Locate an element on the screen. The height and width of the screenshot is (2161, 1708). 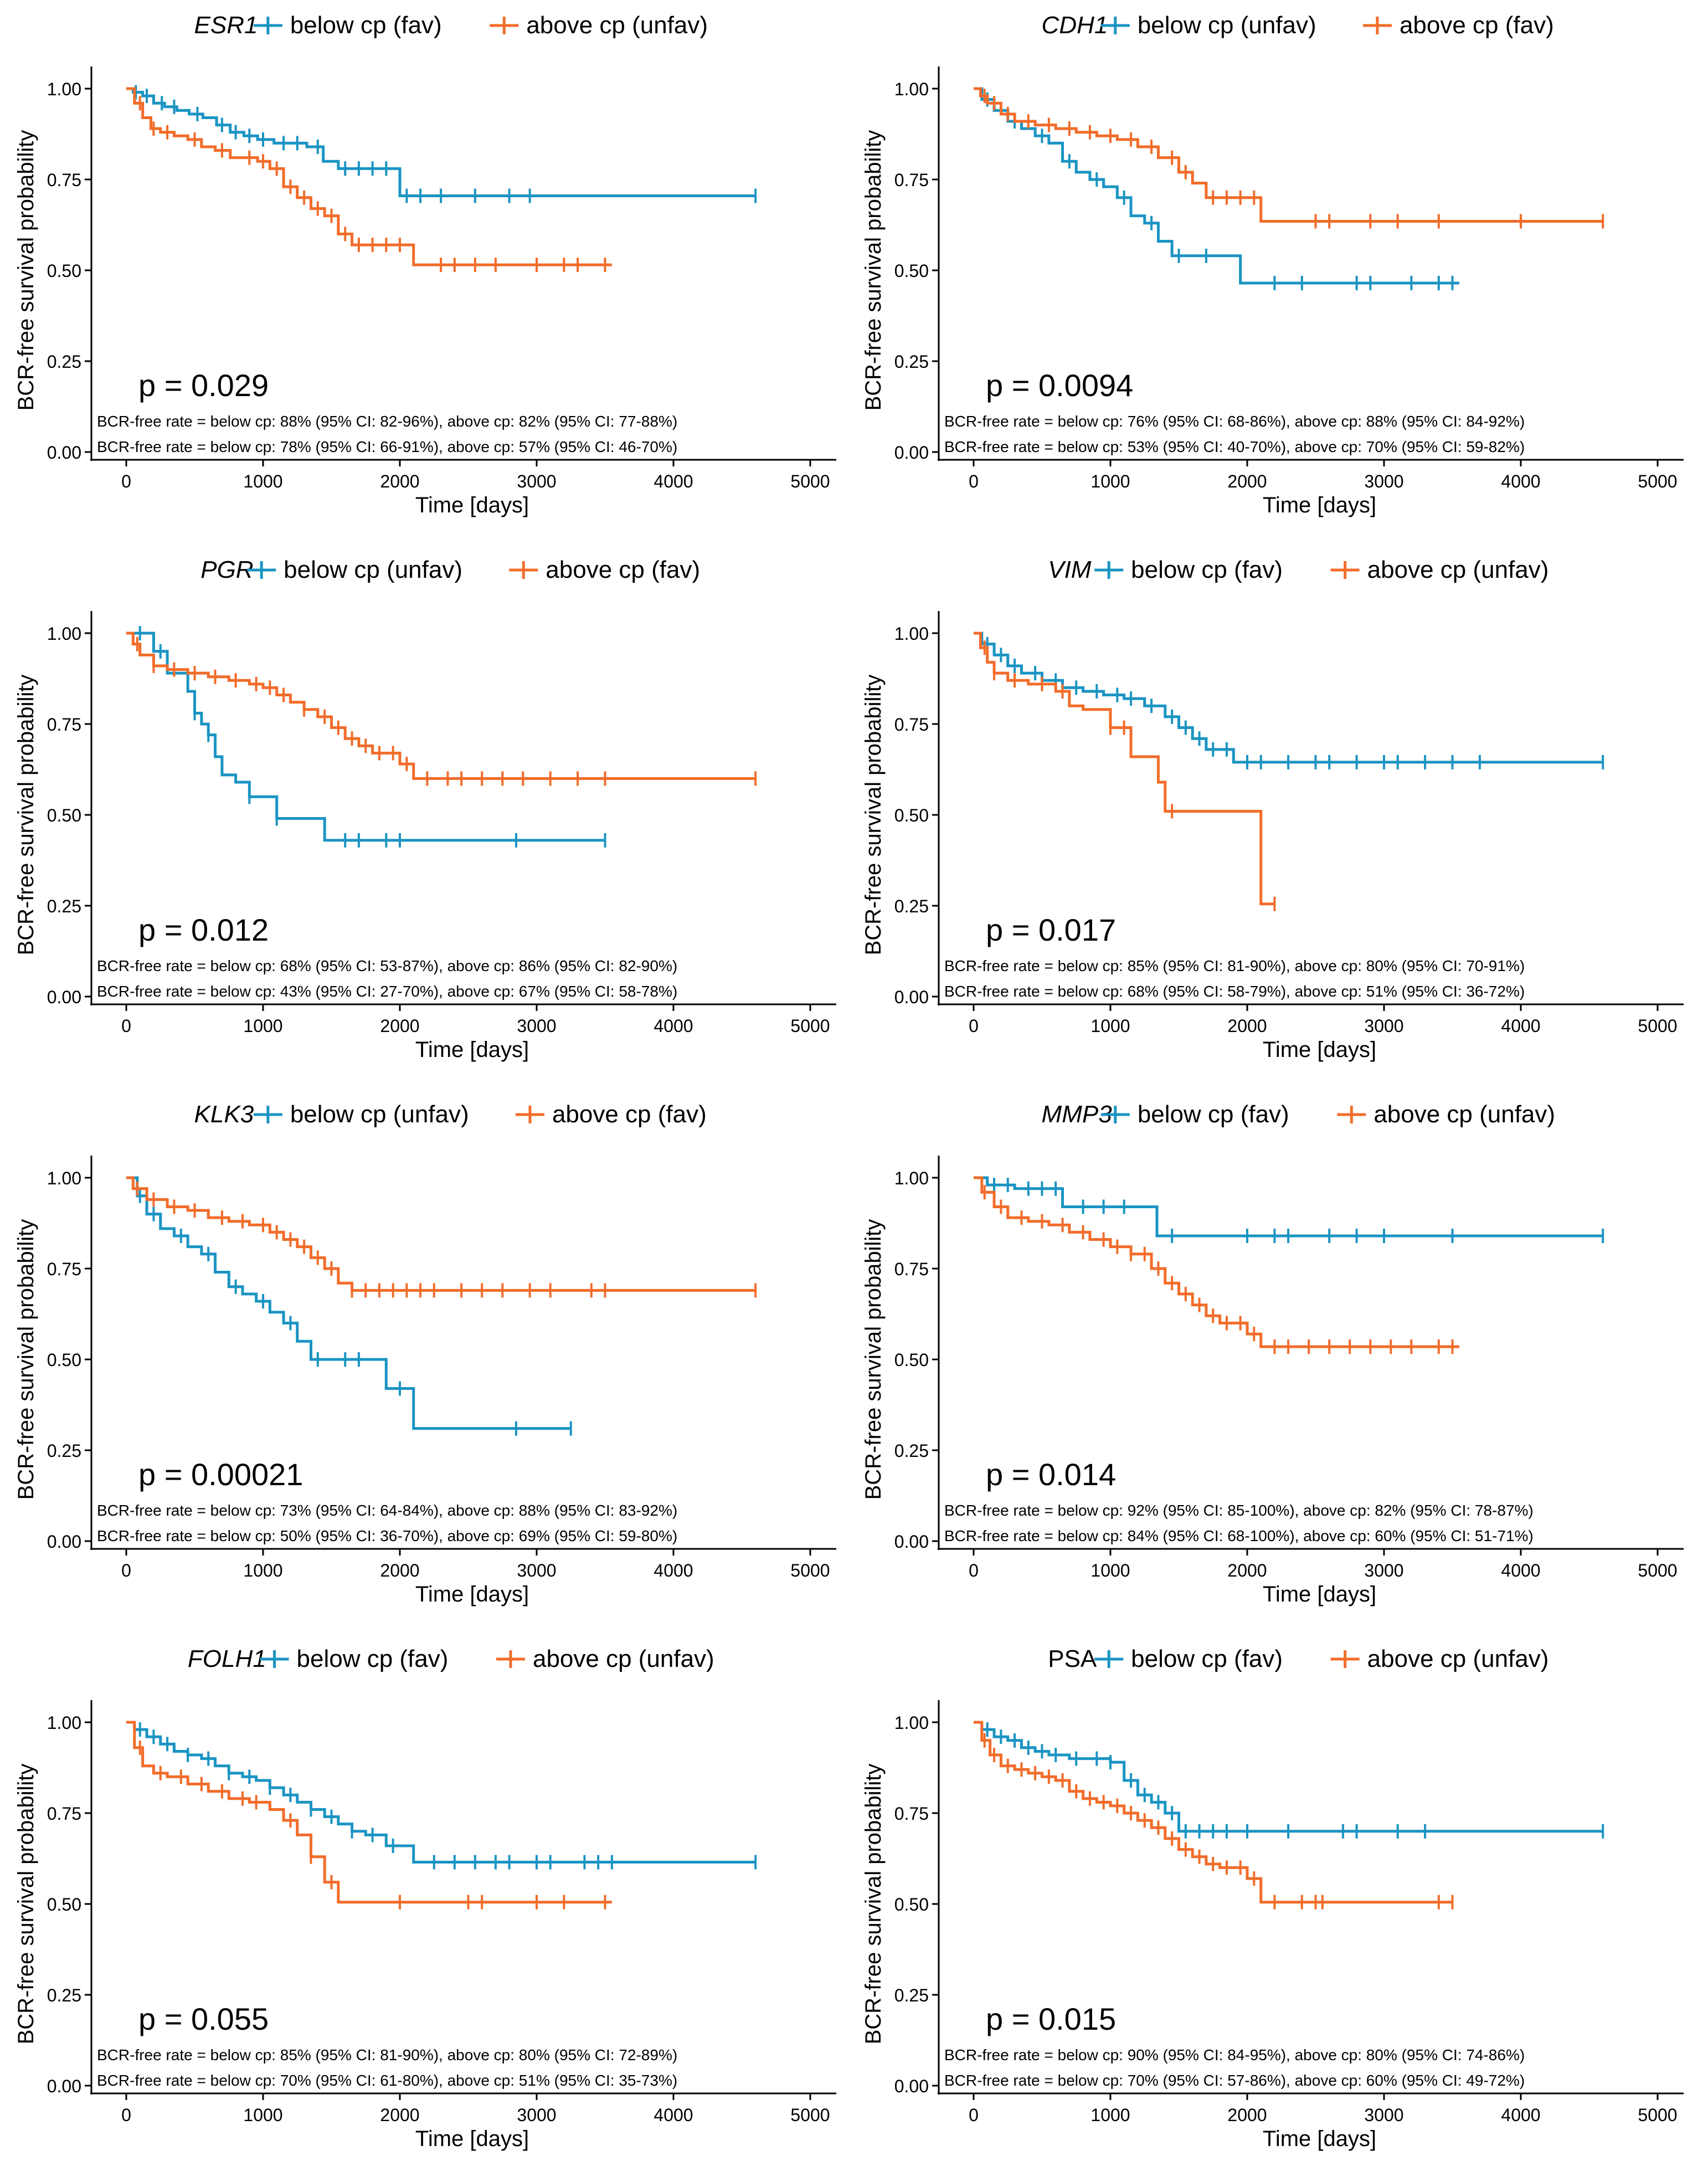
legend: CDH1 below cp (unfav) above cp (fav) is located at coordinates (1298, 25).